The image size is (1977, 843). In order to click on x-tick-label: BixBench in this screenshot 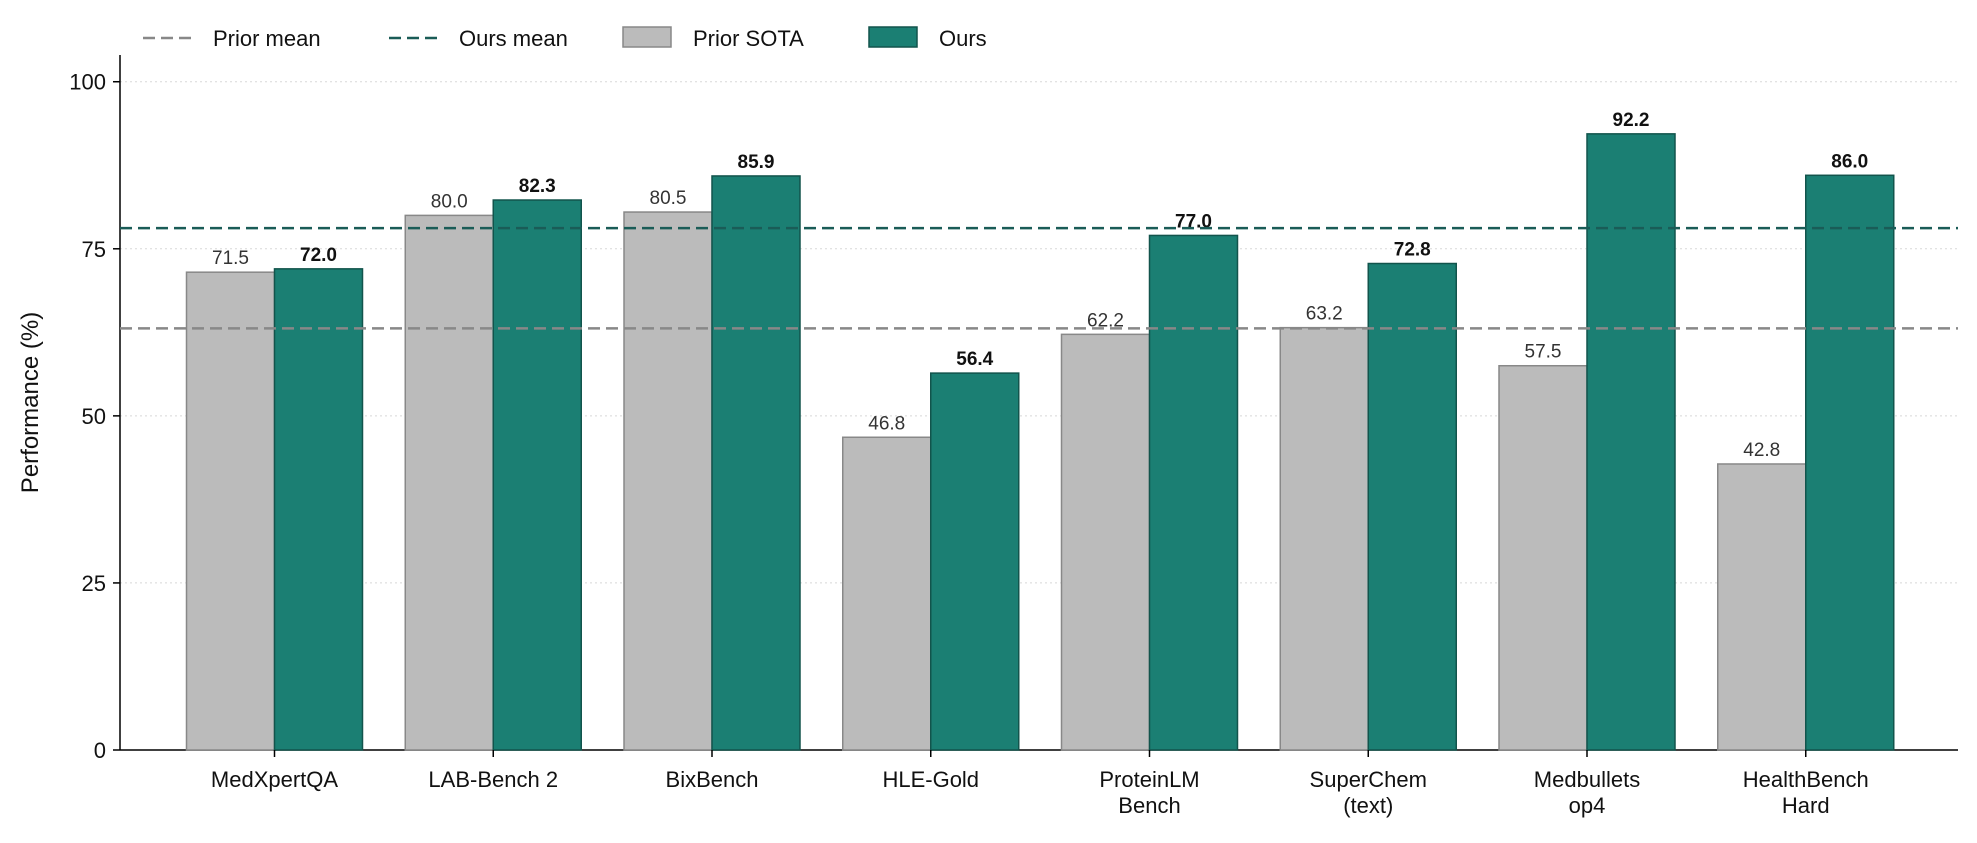, I will do `click(712, 779)`.